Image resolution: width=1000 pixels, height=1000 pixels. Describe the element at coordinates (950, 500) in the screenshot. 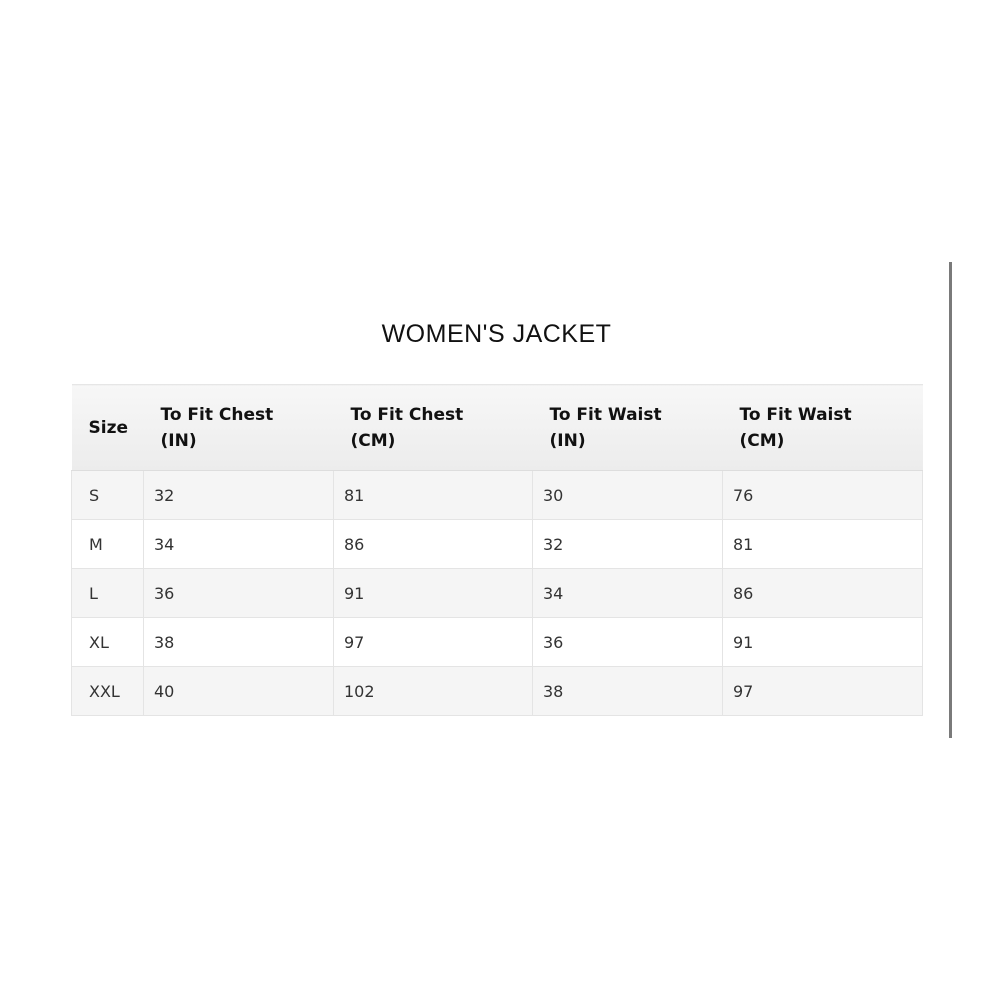

I see `scrollbar` at that location.